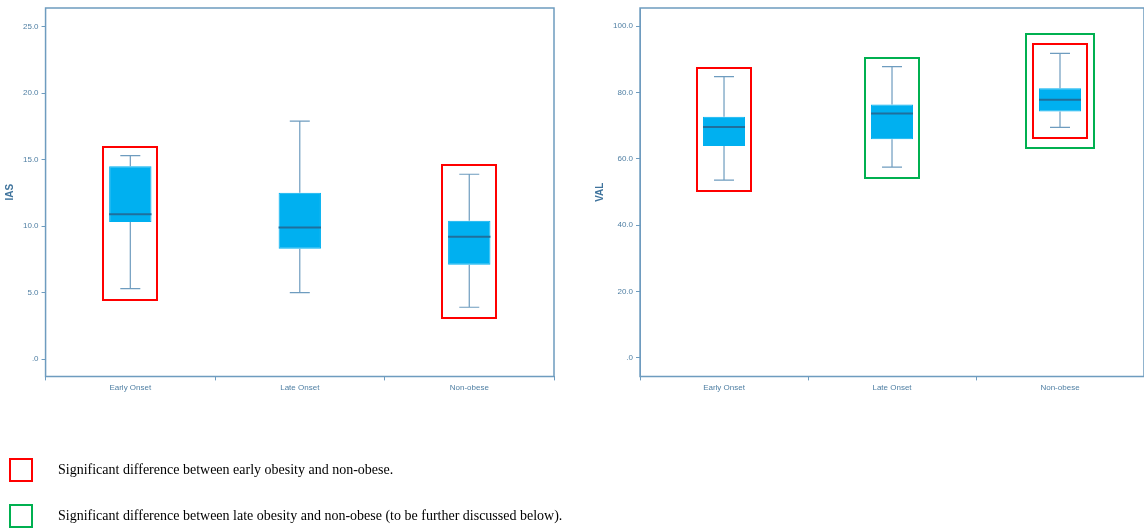 This screenshot has width=1144, height=532. What do you see at coordinates (31, 159) in the screenshot?
I see `y-tick-label: 15.0` at bounding box center [31, 159].